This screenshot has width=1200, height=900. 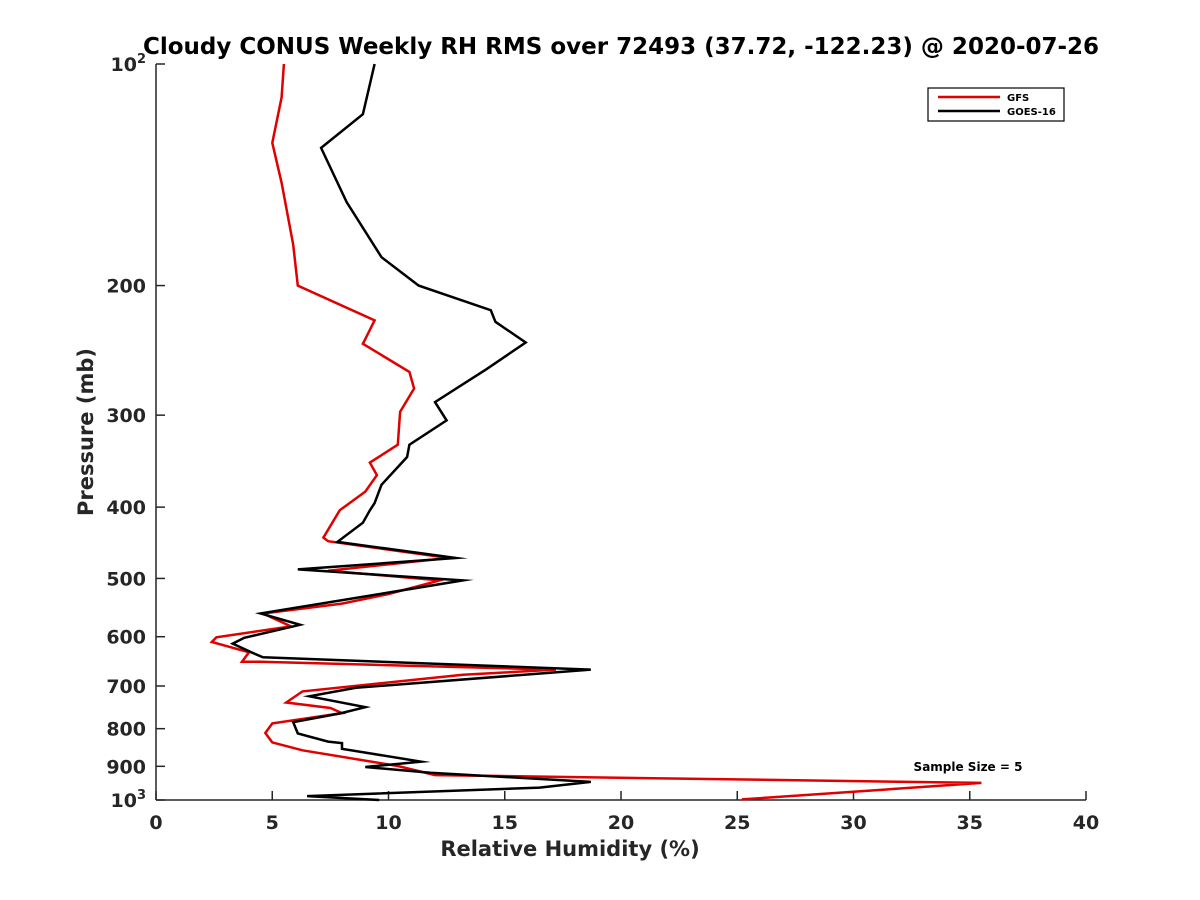 I want to click on y-tick-label: 900, so click(x=126, y=767).